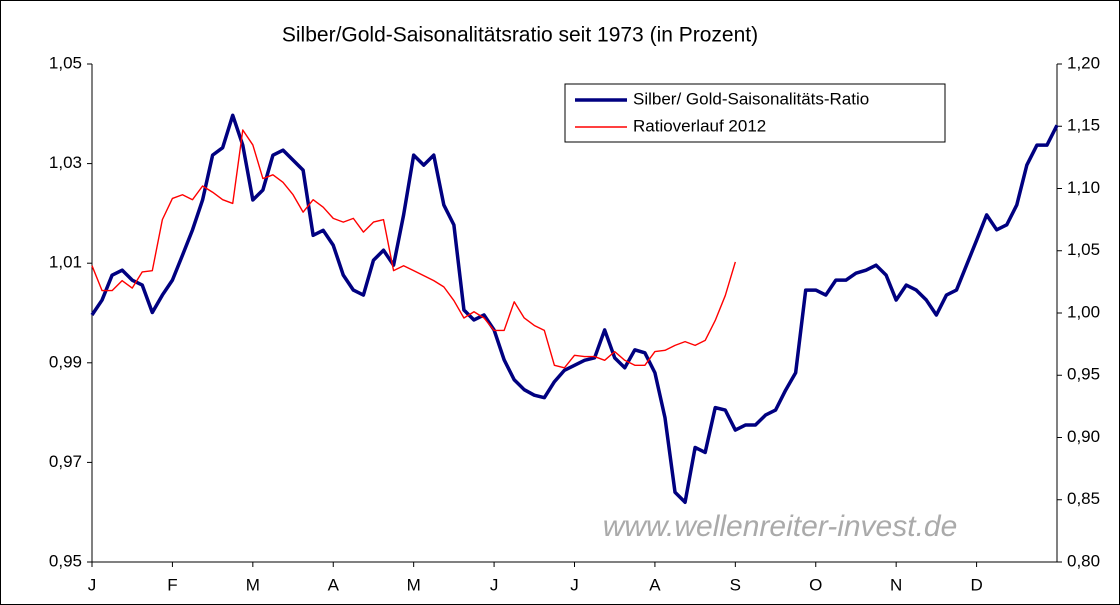 The image size is (1120, 605). Describe the element at coordinates (1083, 125) in the screenshot. I see `y2-tick-label: 1,15` at that location.